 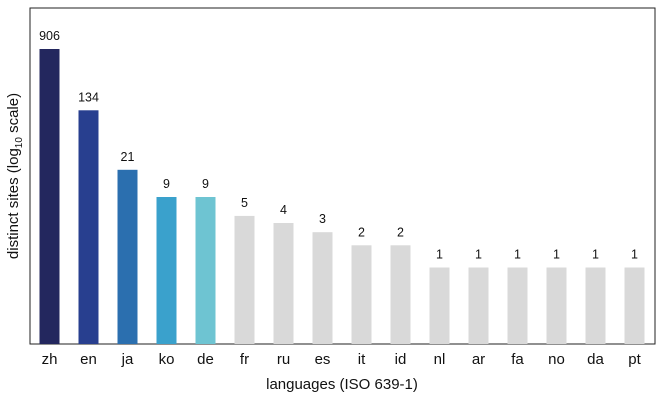 I want to click on bar-ja, so click(x=127, y=256).